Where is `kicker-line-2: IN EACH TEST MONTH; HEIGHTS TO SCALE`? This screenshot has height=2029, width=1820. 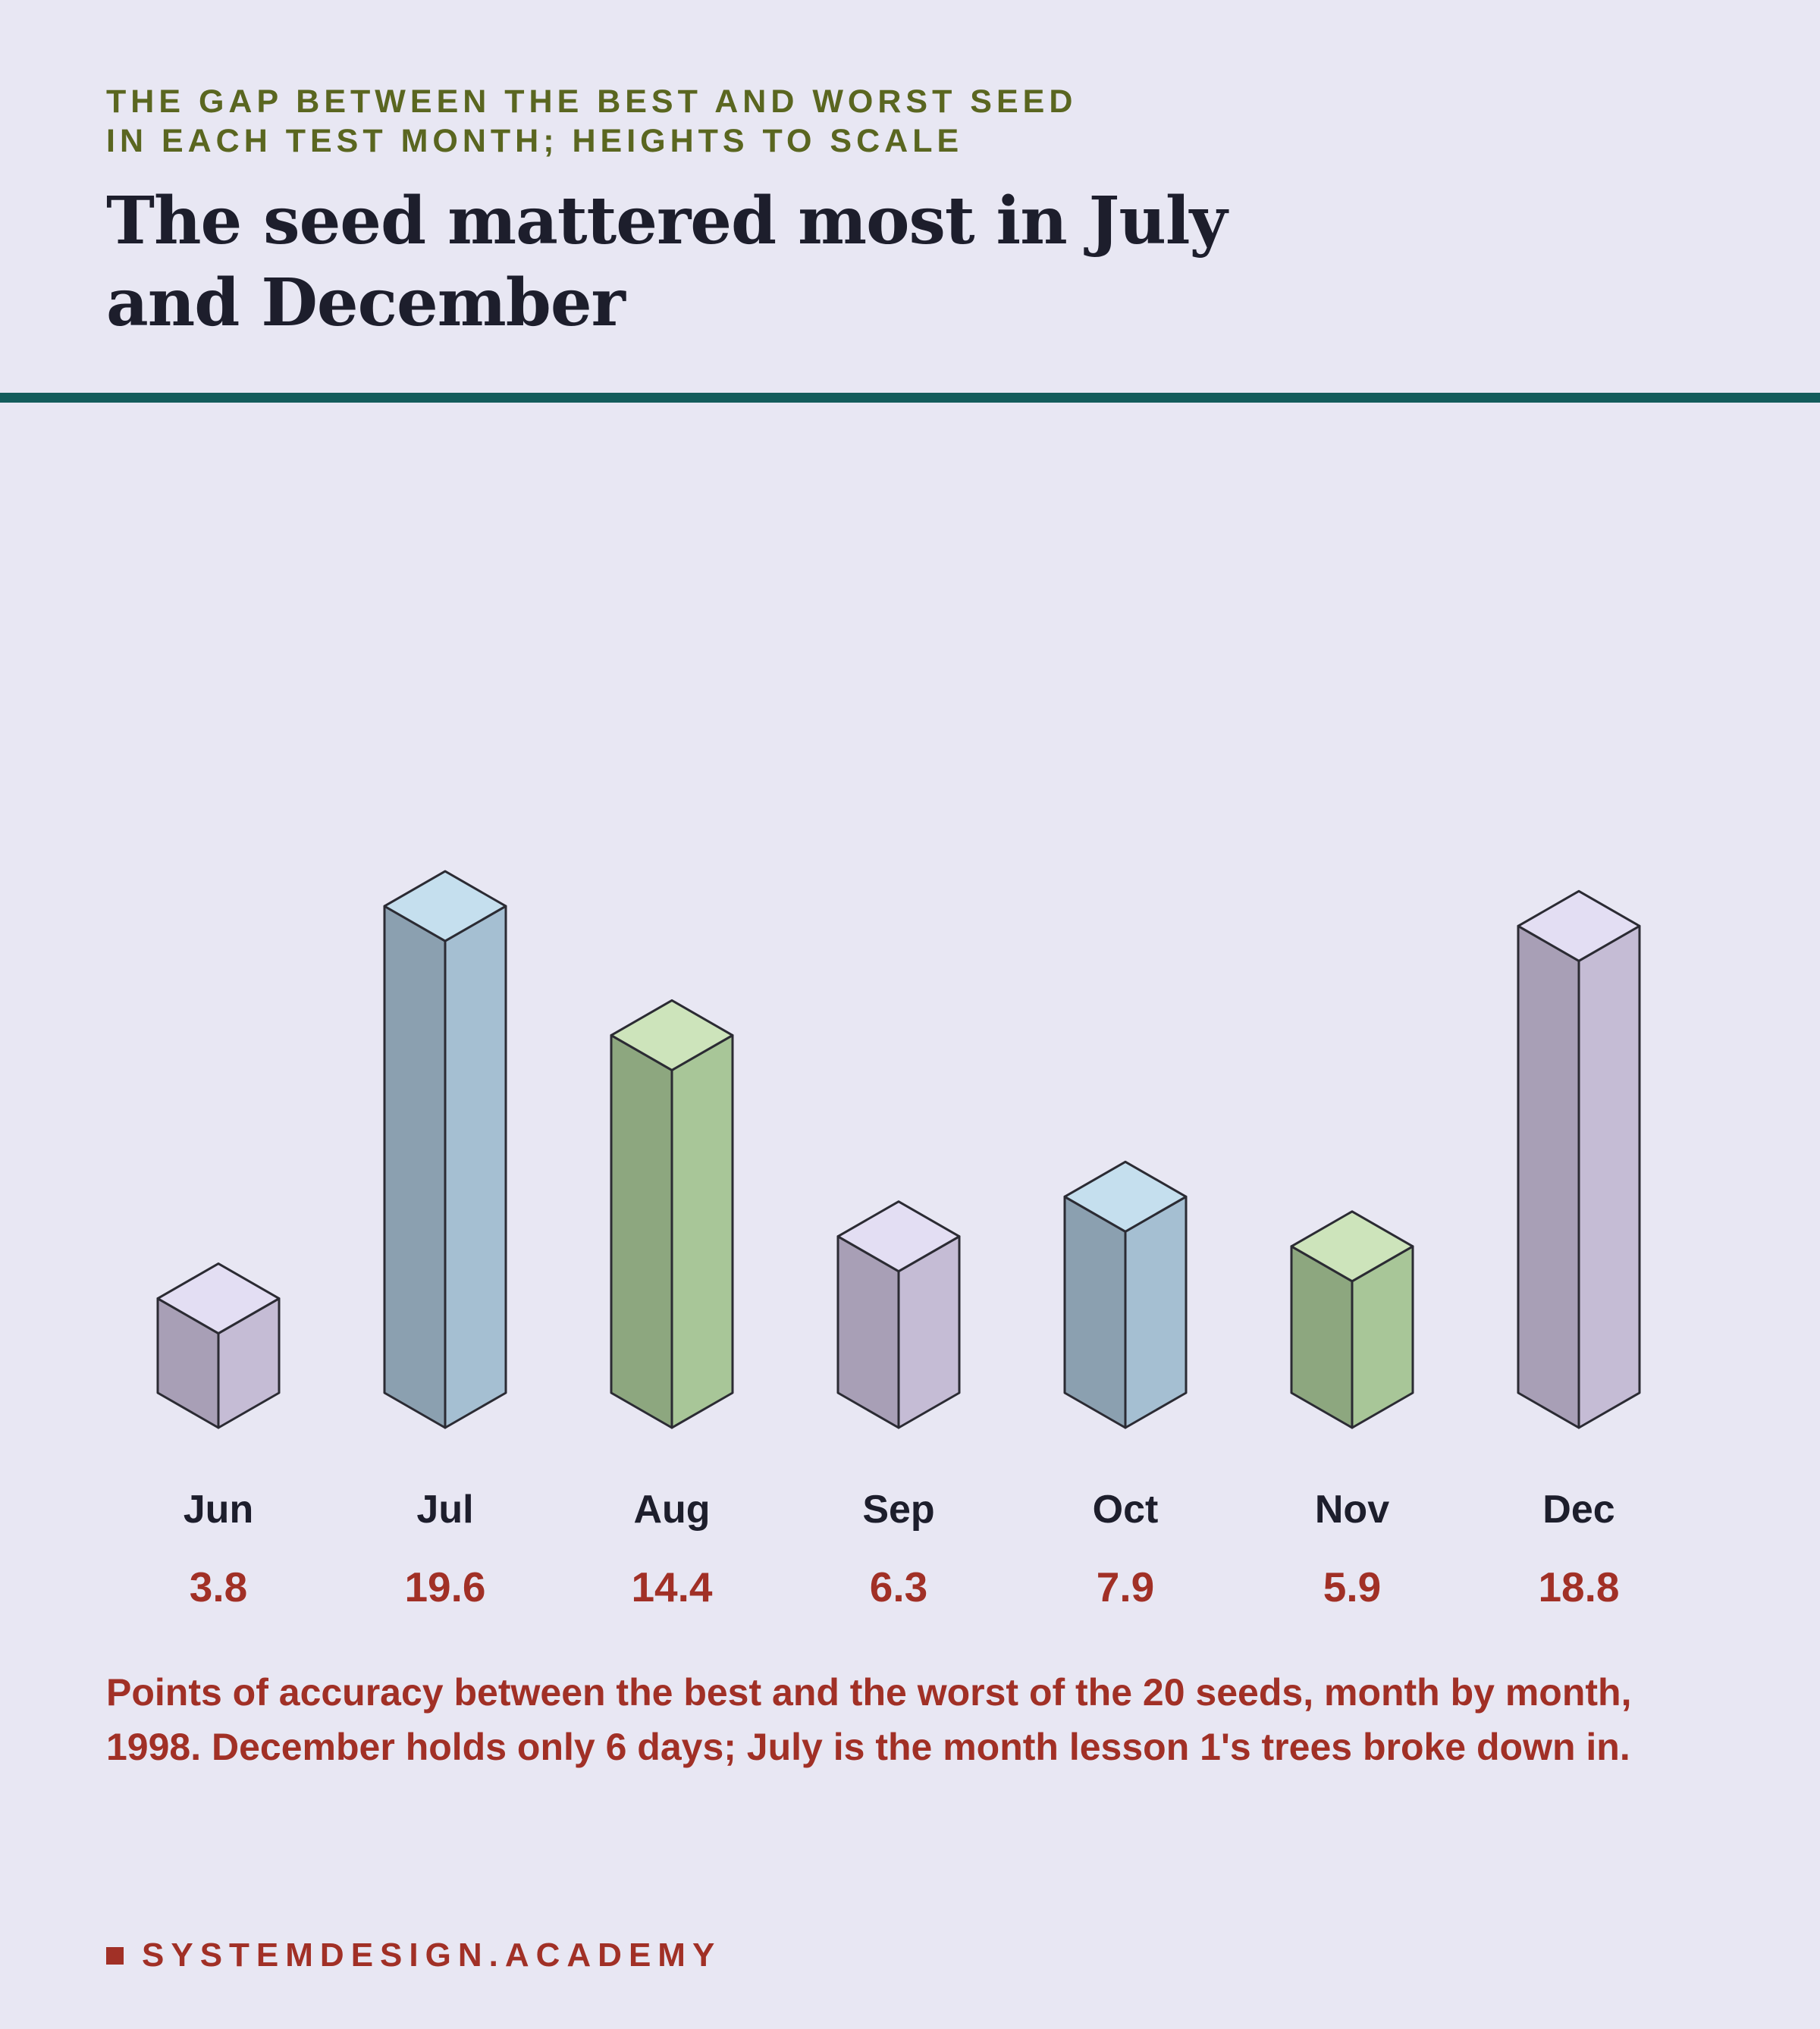 kicker-line-2: IN EACH TEST MONTH; HEIGHTS TO SCALE is located at coordinates (535, 141).